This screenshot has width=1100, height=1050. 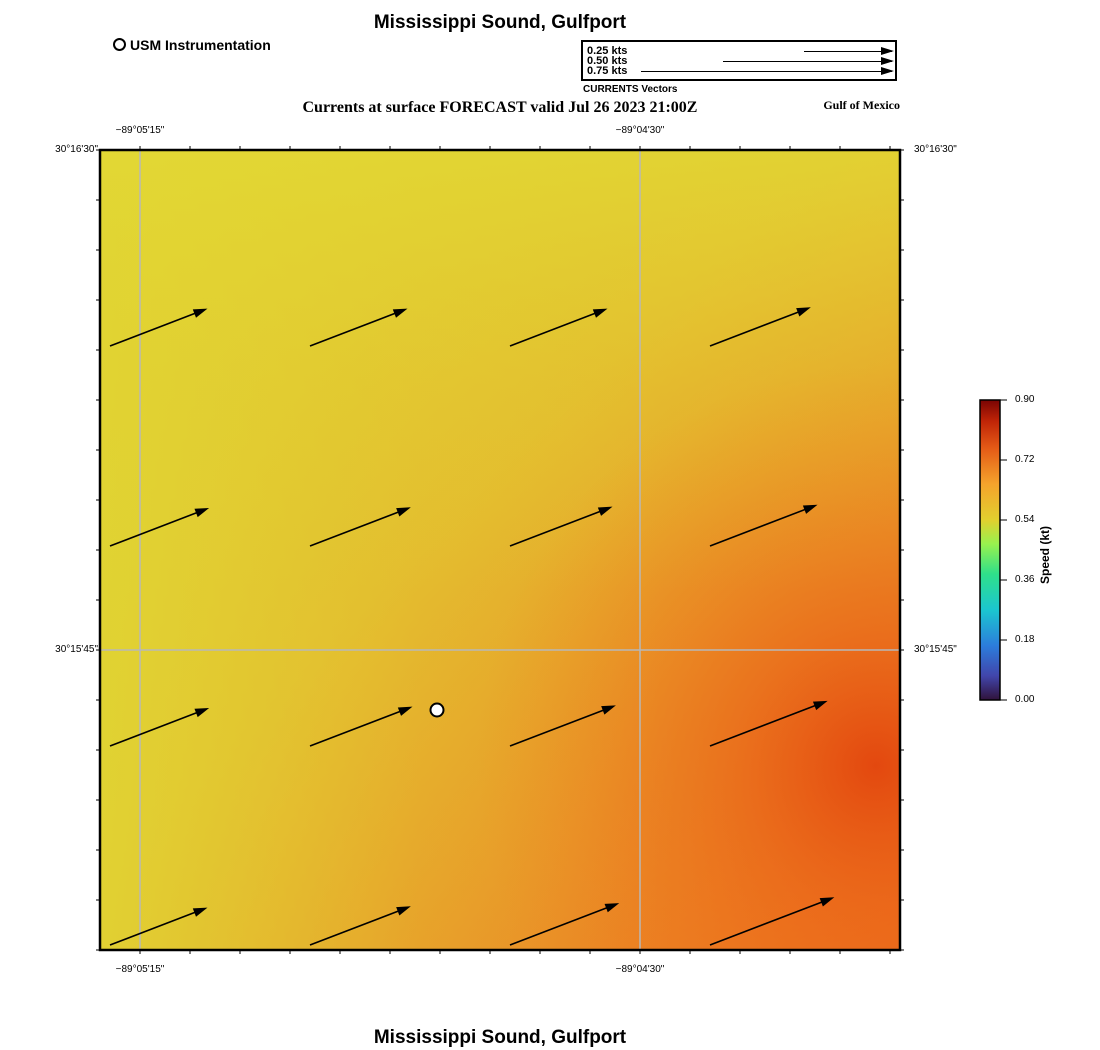 What do you see at coordinates (607, 61) in the screenshot?
I see `vector-key-label-2: 0.50 kts` at bounding box center [607, 61].